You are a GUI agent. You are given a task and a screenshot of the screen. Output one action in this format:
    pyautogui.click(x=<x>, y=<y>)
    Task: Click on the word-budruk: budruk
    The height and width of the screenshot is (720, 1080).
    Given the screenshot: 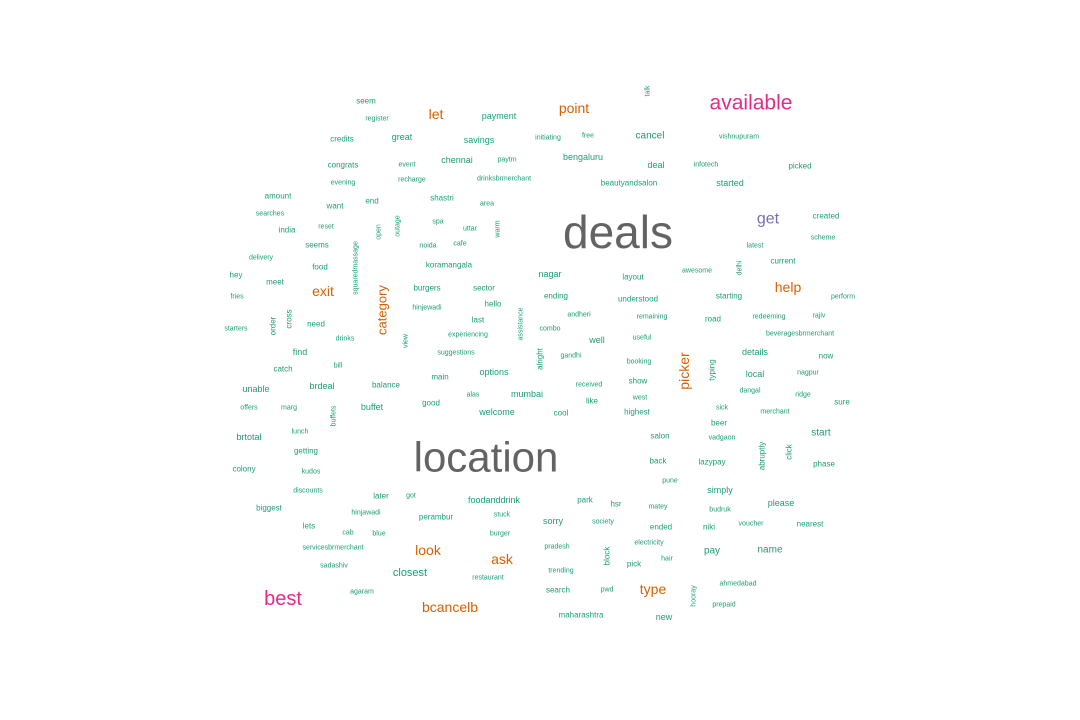 What is the action you would take?
    pyautogui.click(x=720, y=510)
    